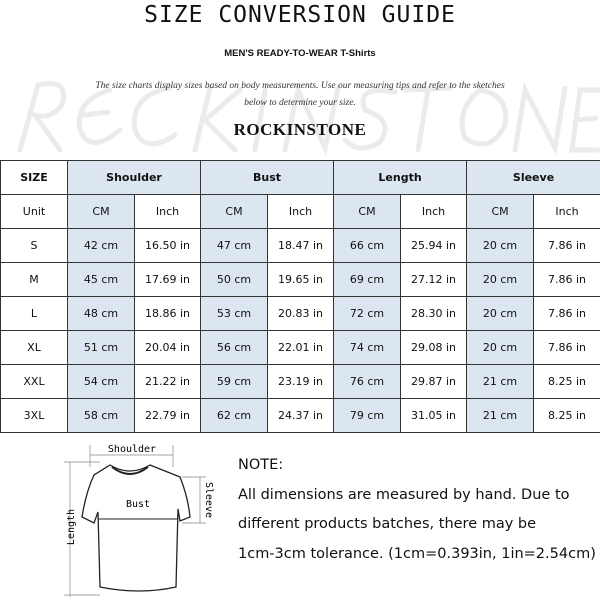  What do you see at coordinates (234, 245) in the screenshot?
I see `measurement-cell: 47 cm` at bounding box center [234, 245].